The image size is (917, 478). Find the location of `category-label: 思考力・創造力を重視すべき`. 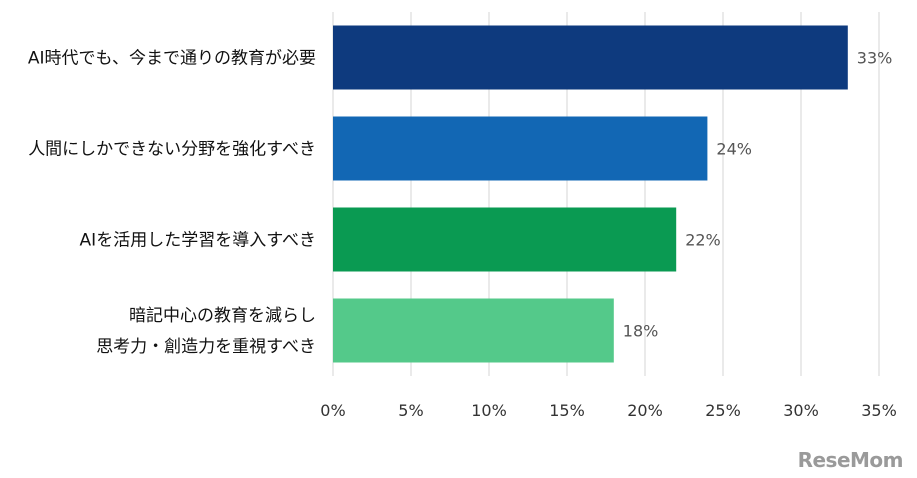

category-label: 思考力・創造力を重視すべき is located at coordinates (206, 347).